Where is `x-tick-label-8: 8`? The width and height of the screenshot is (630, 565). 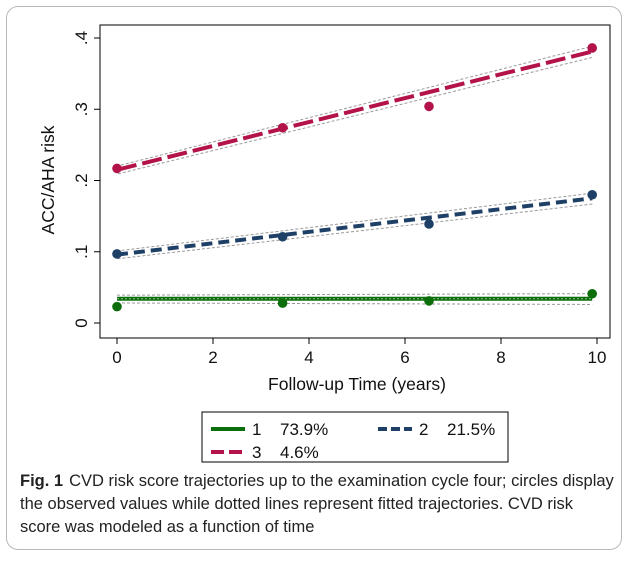 x-tick-label-8: 8 is located at coordinates (500, 357).